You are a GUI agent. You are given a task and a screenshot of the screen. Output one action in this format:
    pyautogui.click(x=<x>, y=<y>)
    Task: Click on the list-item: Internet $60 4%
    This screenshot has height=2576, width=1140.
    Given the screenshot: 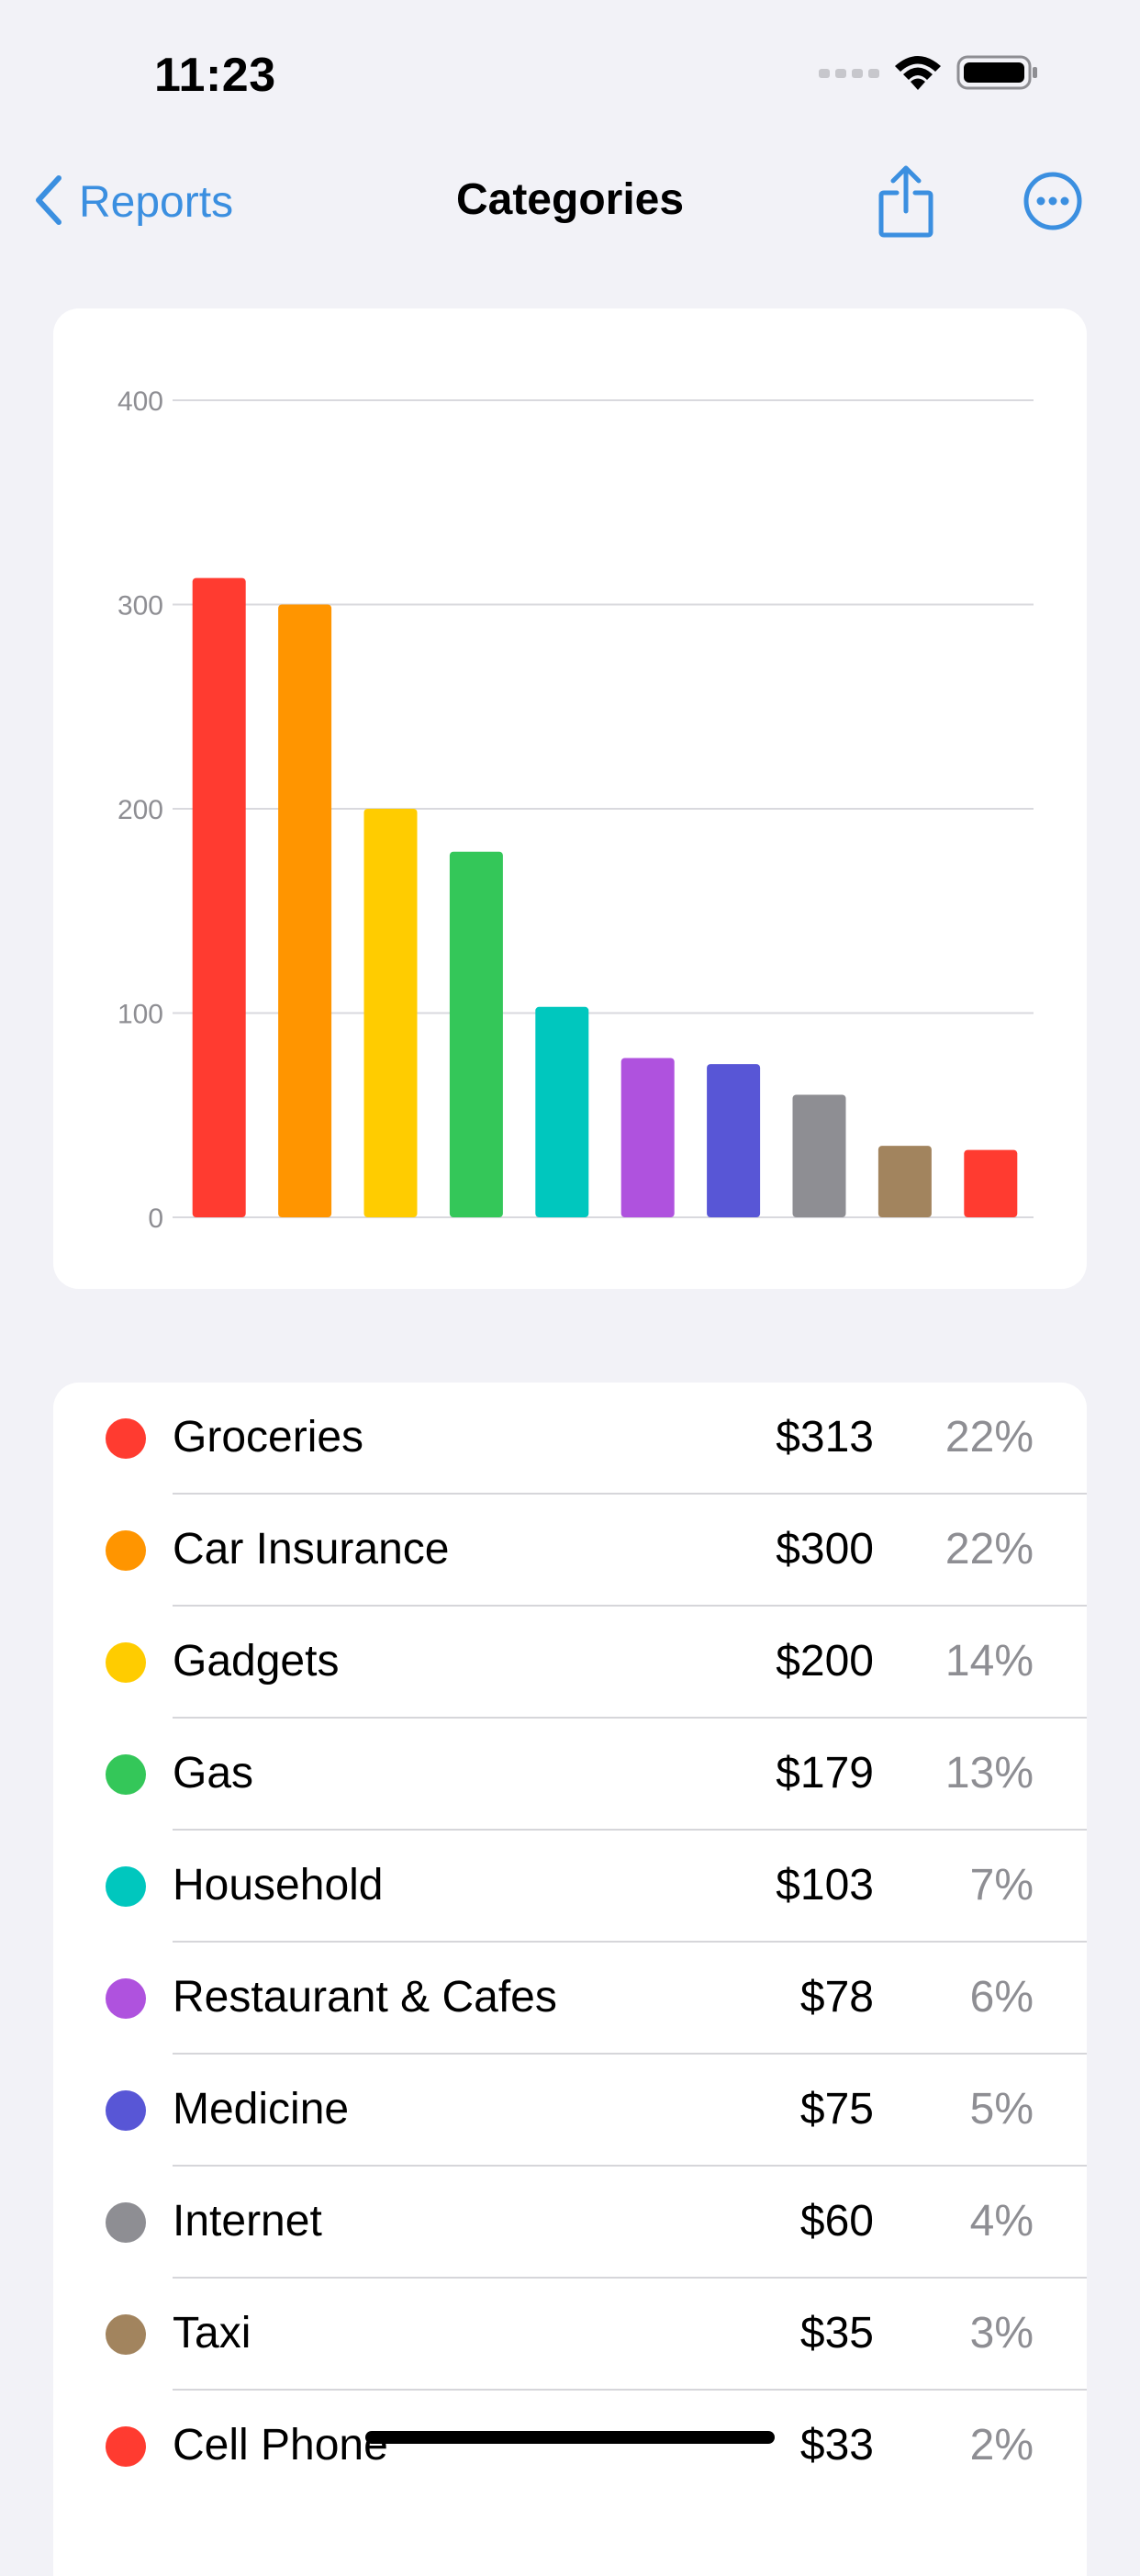 What is the action you would take?
    pyautogui.click(x=570, y=2223)
    